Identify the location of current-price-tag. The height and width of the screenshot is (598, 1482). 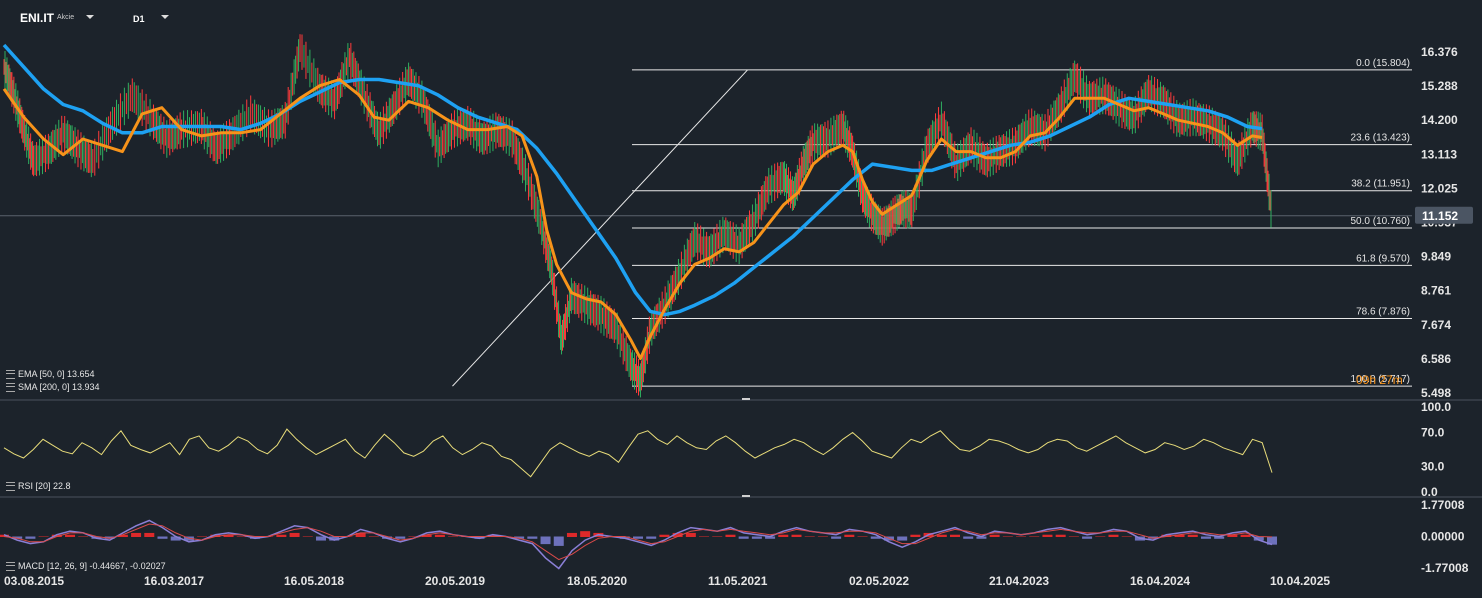
(1444, 215).